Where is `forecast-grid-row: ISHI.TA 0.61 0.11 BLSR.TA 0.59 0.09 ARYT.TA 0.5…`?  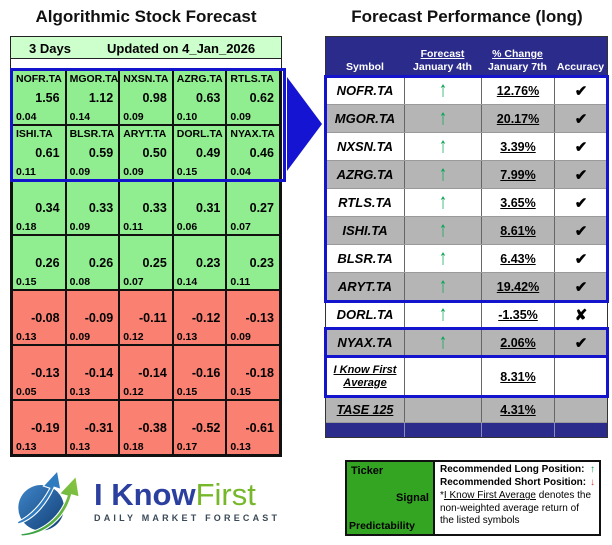 forecast-grid-row: ISHI.TA 0.61 0.11 BLSR.TA 0.59 0.09 ARYT.TA 0.5… is located at coordinates (146, 152).